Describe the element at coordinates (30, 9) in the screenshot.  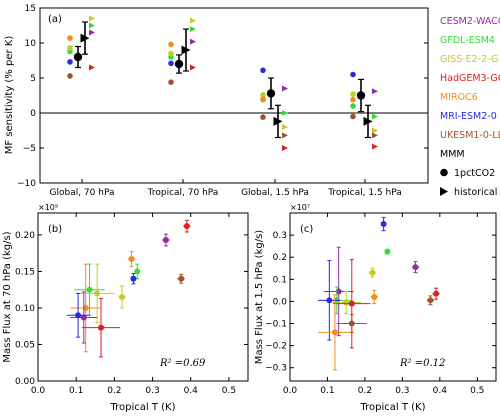
I see `a-ytick-label: 15` at that location.